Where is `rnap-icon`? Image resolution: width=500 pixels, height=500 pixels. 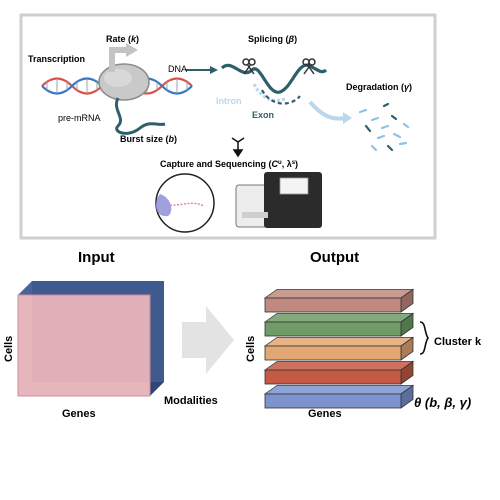 rnap-icon is located at coordinates (124, 82).